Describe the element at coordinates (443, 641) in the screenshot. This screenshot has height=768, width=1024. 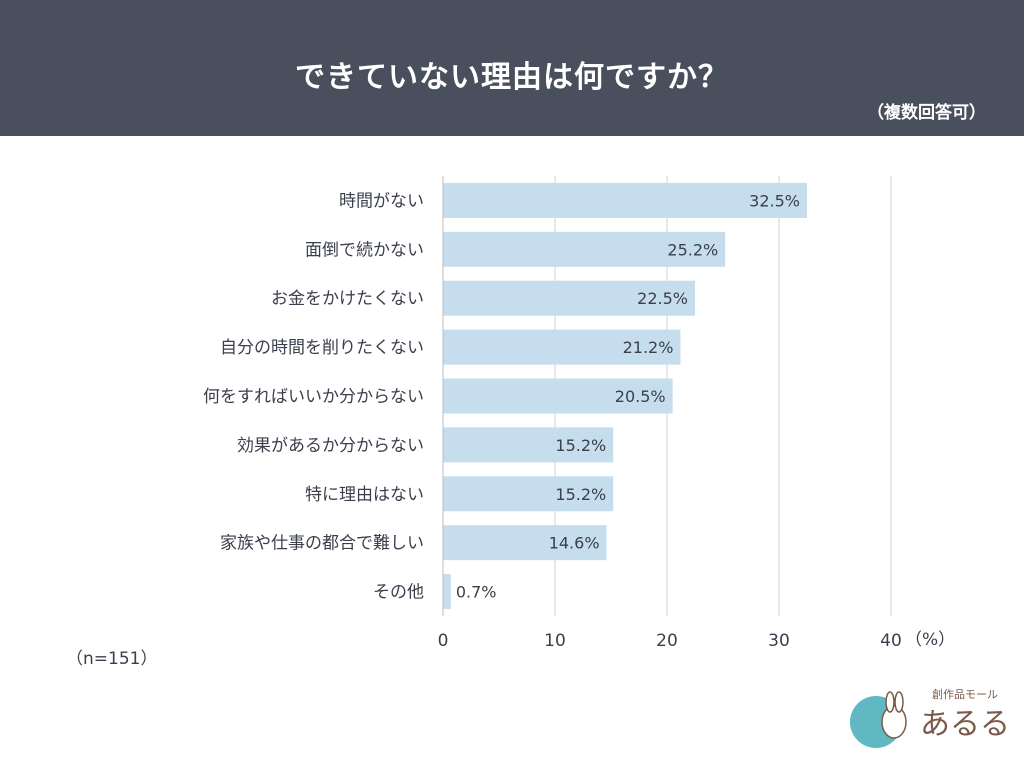
I see `x-tick-label-0: 0` at that location.